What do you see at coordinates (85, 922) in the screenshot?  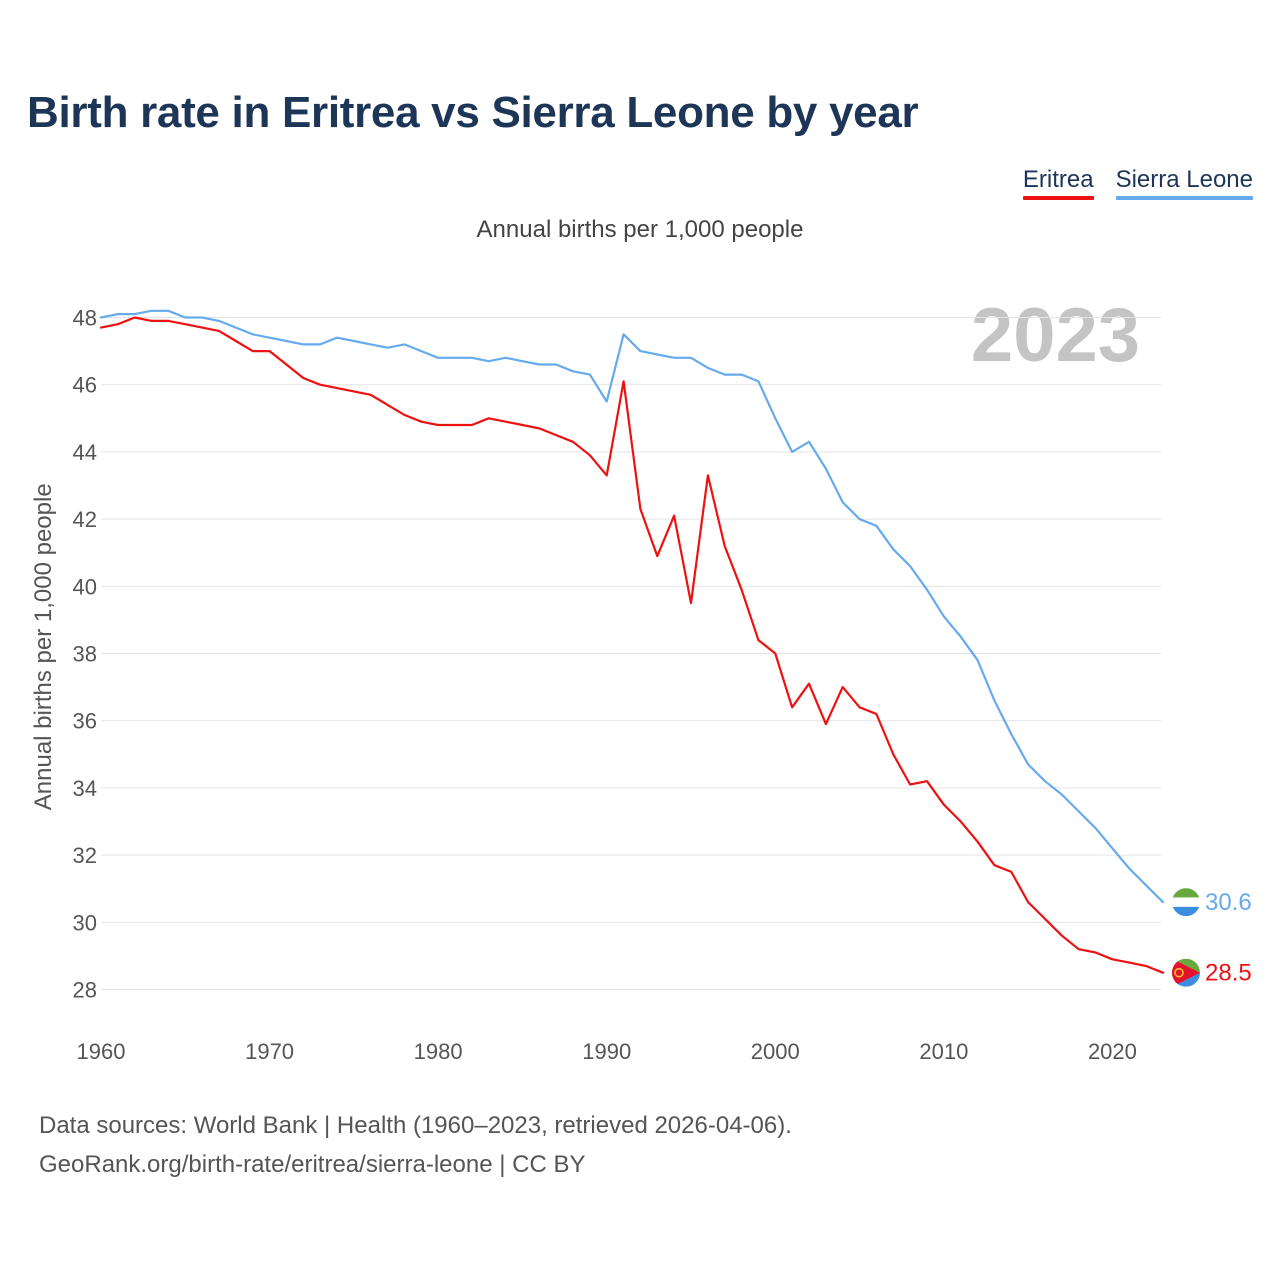 I see `y-tick-label: 30` at bounding box center [85, 922].